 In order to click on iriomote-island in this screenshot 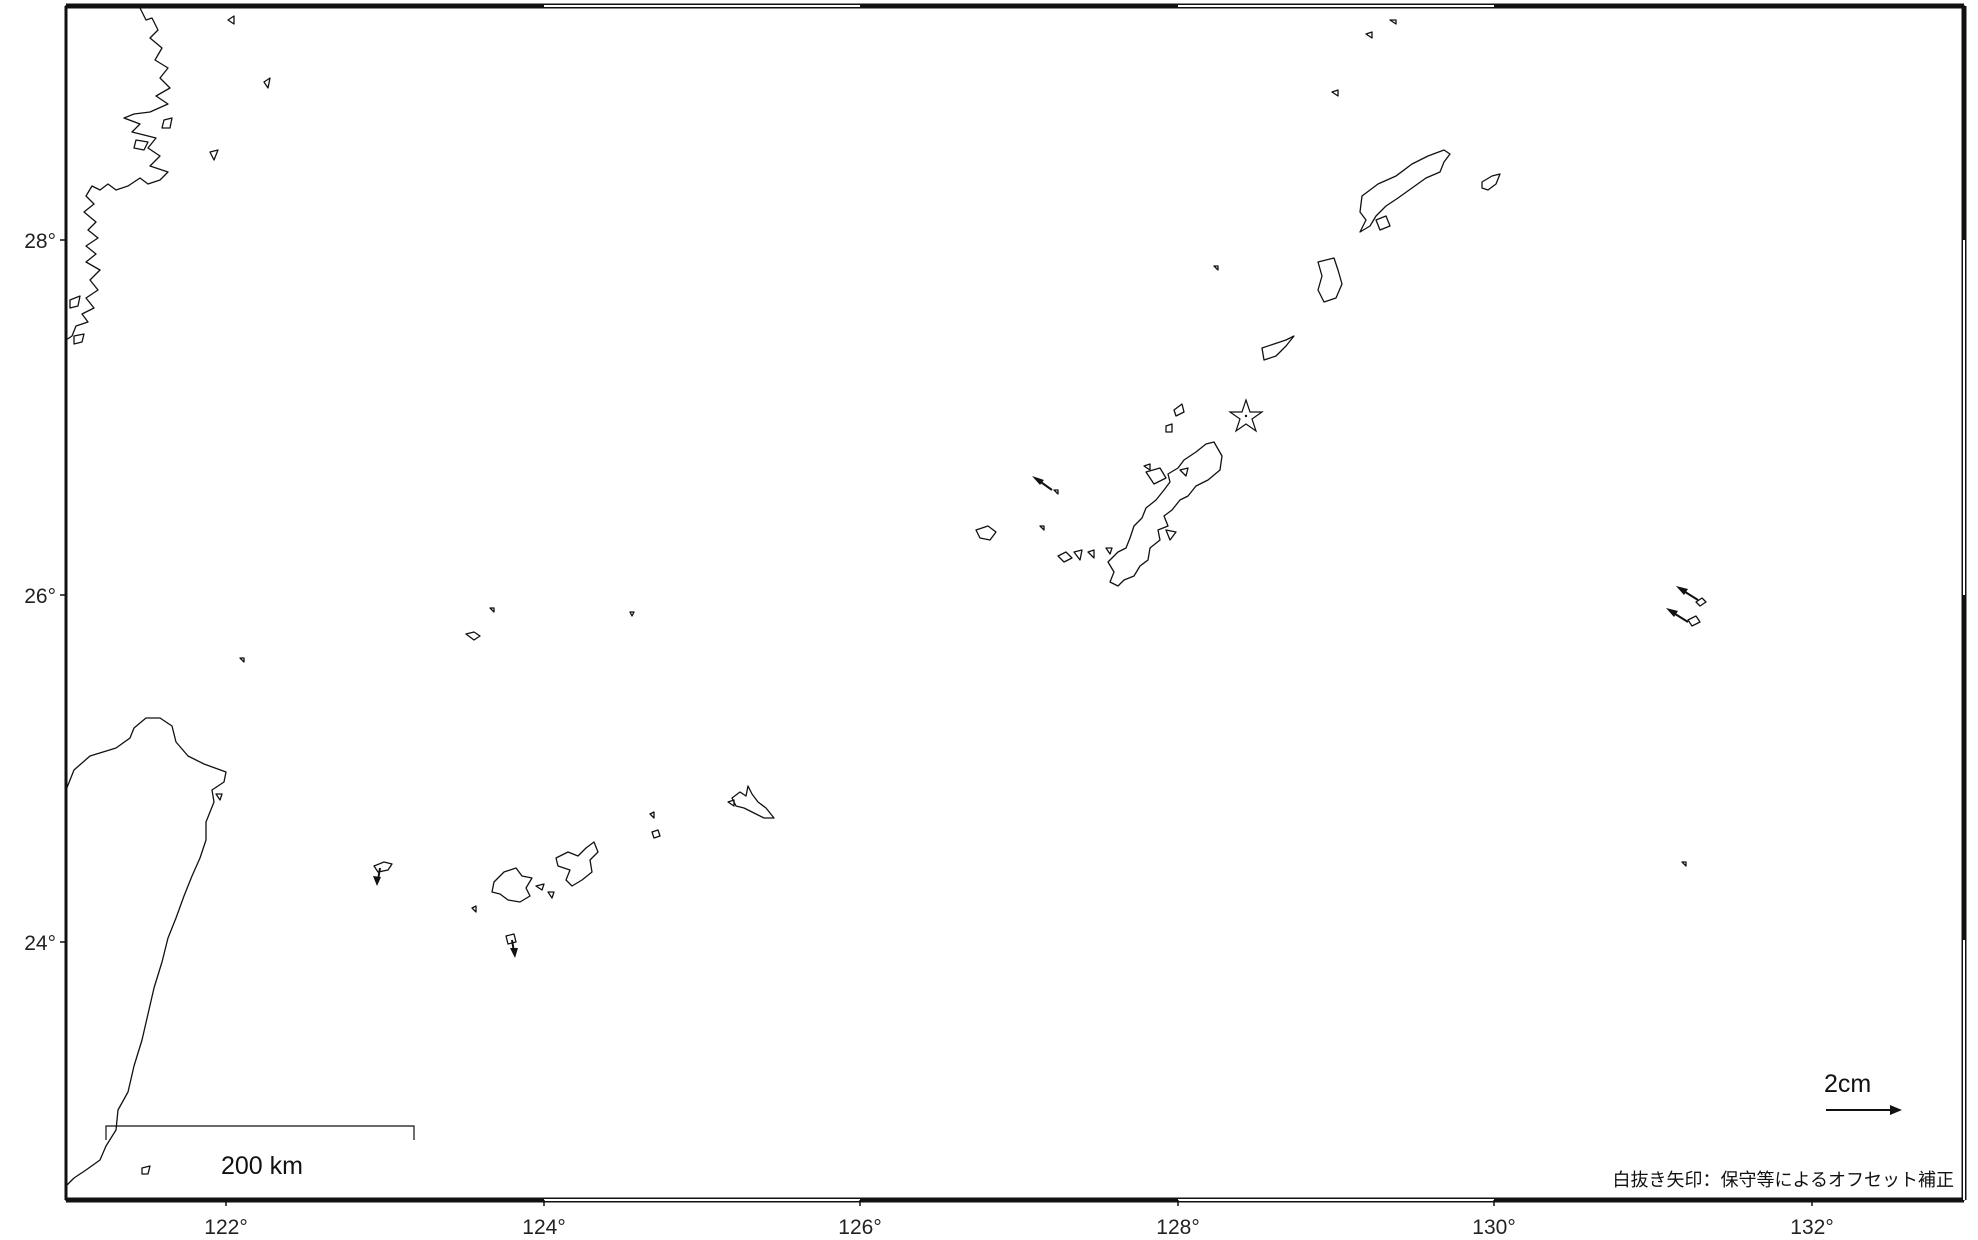, I will do `click(512, 885)`.